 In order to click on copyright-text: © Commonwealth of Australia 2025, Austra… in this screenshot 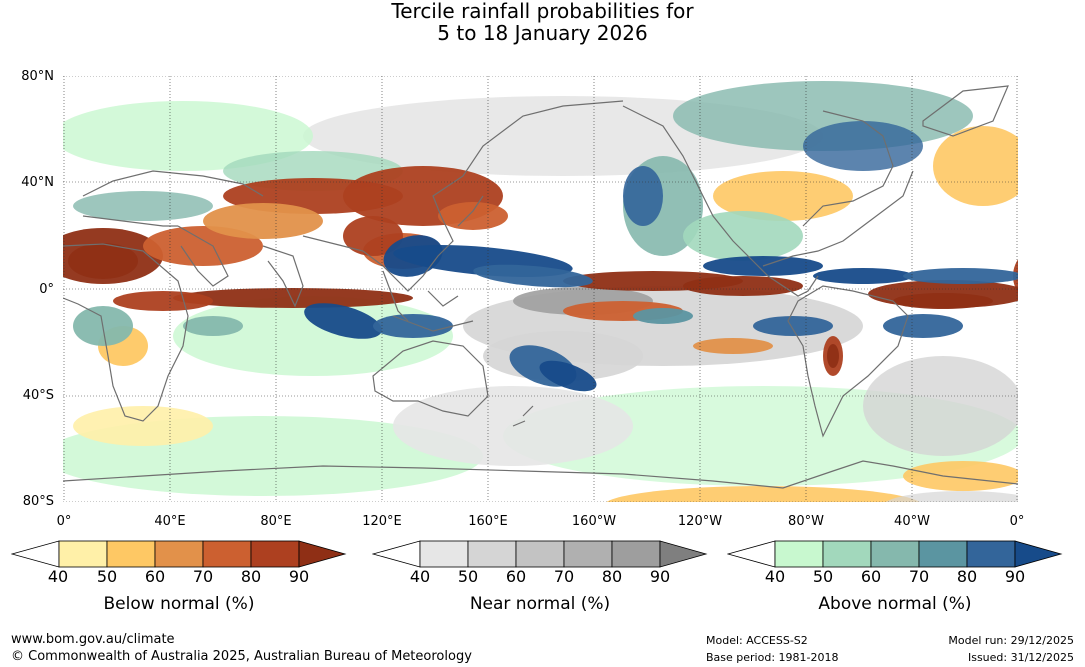, I will do `click(241, 656)`.